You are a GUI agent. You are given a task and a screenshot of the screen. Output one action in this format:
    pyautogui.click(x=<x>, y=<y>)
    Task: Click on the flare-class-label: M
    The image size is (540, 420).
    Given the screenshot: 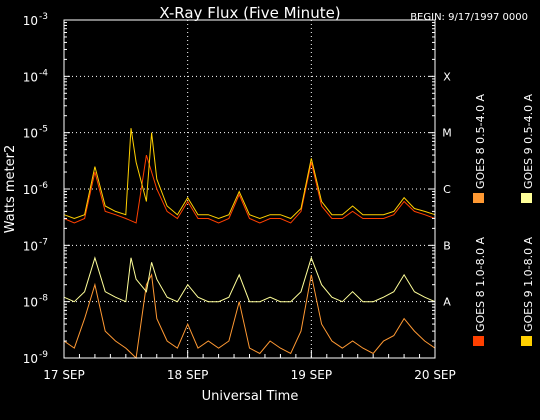 What is the action you would take?
    pyautogui.click(x=447, y=133)
    